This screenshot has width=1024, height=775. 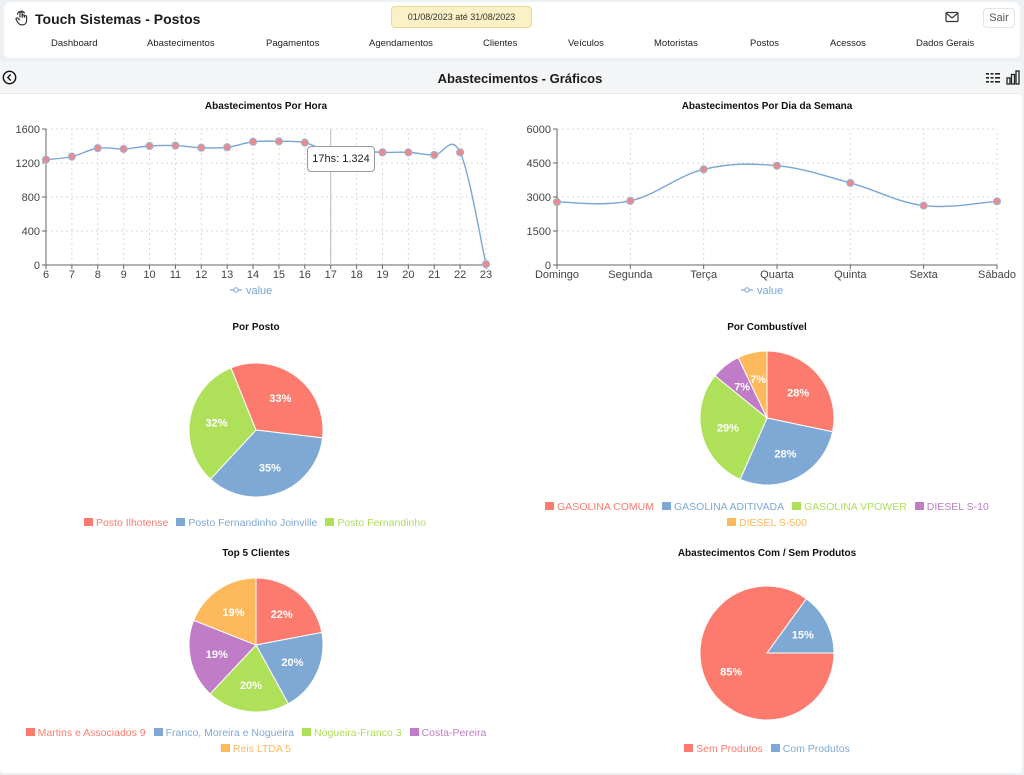 I want to click on logout-button: Sair, so click(x=999, y=18).